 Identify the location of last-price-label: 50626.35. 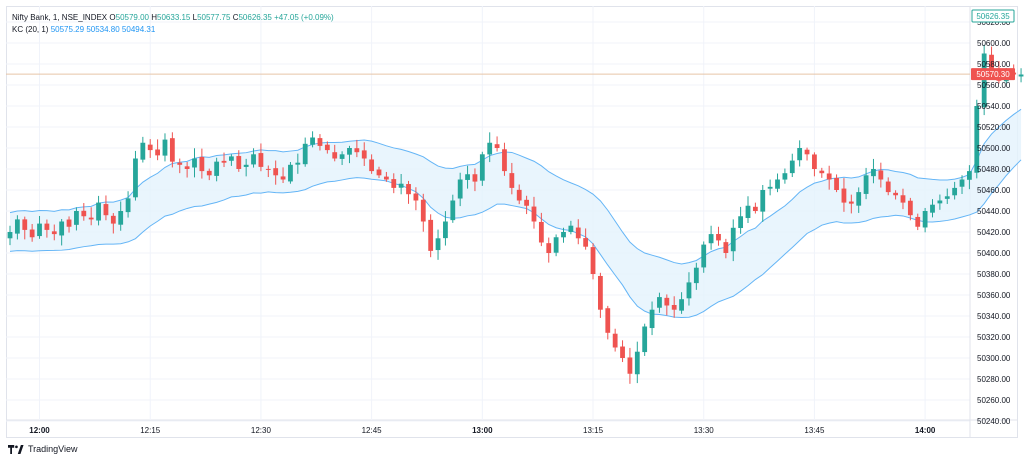
(993, 16).